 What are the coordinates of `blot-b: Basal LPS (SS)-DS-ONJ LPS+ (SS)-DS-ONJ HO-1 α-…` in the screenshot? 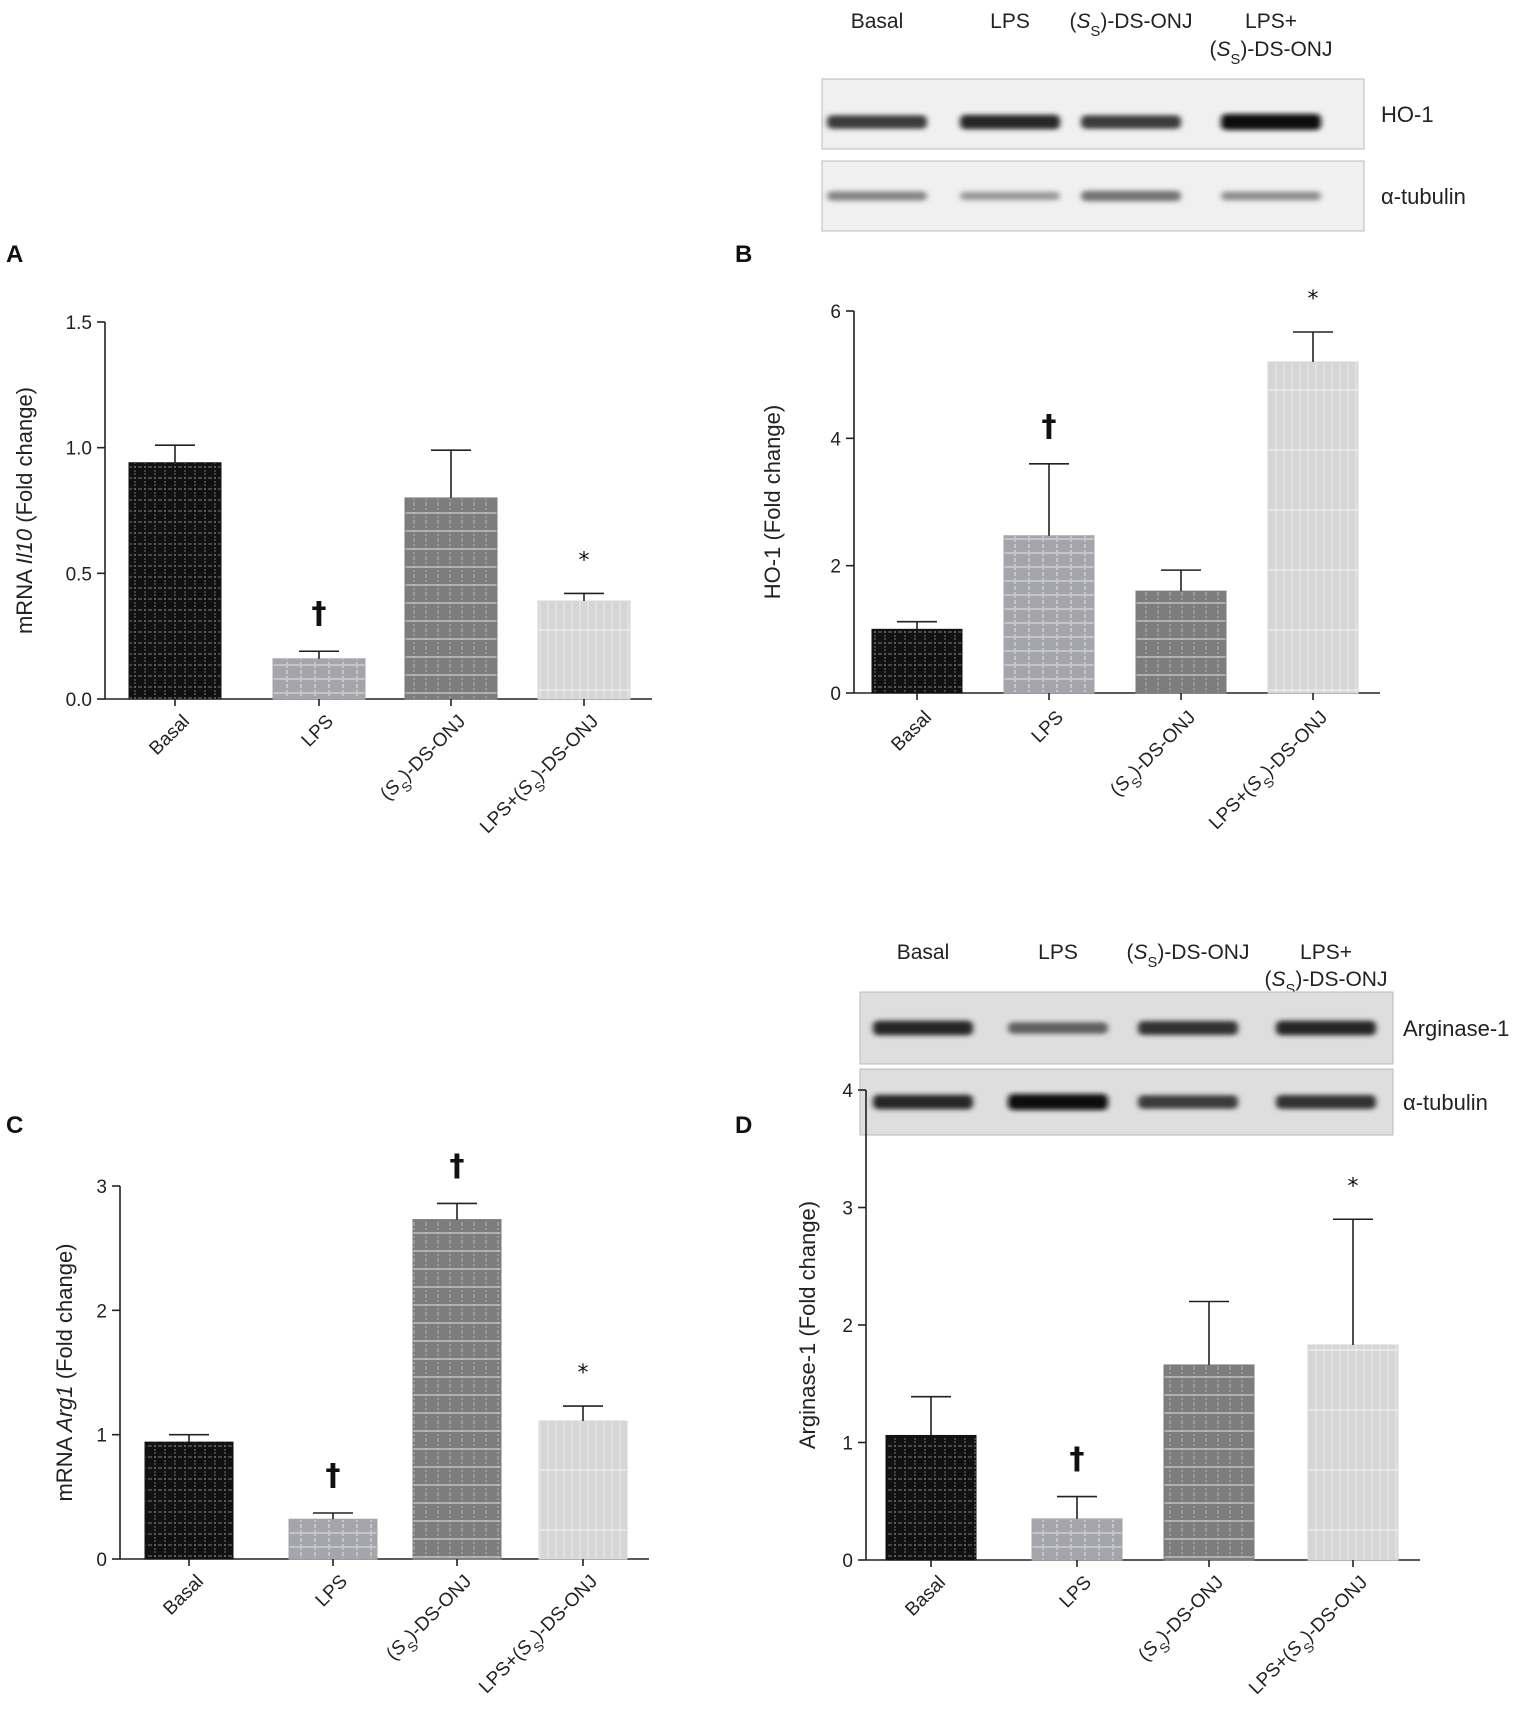 It's located at (1143, 121).